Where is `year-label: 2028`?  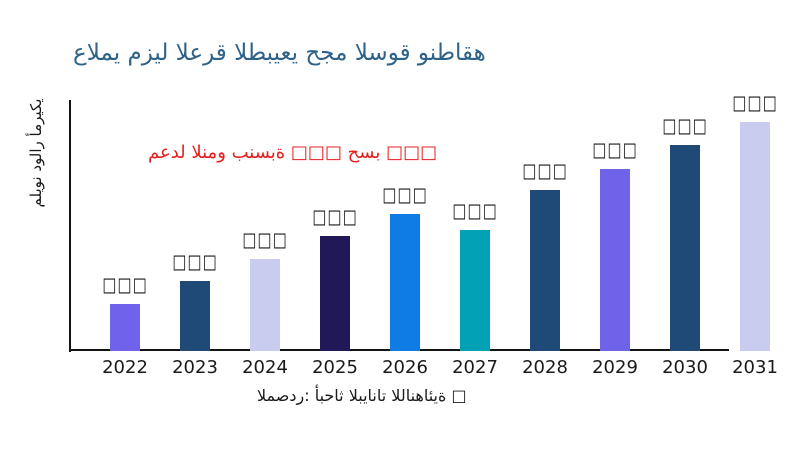
year-label: 2028 is located at coordinates (545, 367).